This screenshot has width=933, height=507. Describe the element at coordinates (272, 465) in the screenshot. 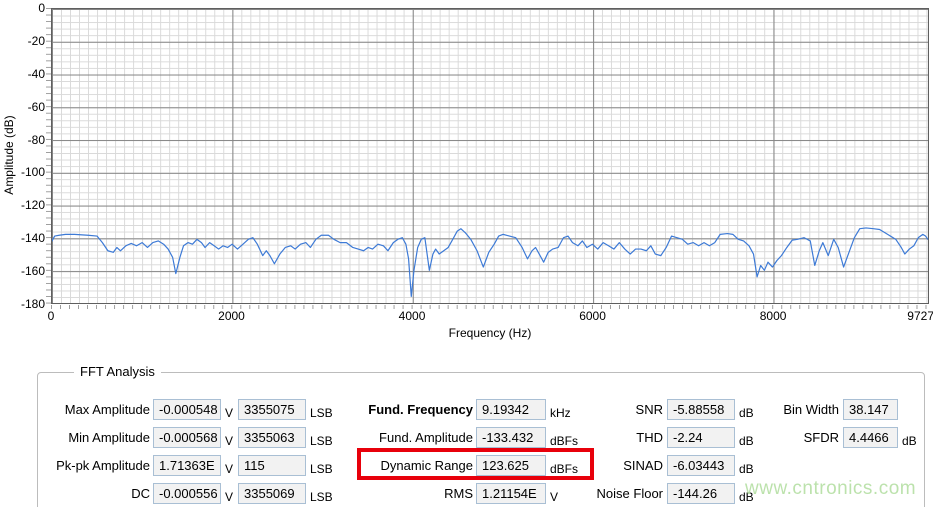

I see `pkpk-amplitude-lsb-value-box: 115` at that location.